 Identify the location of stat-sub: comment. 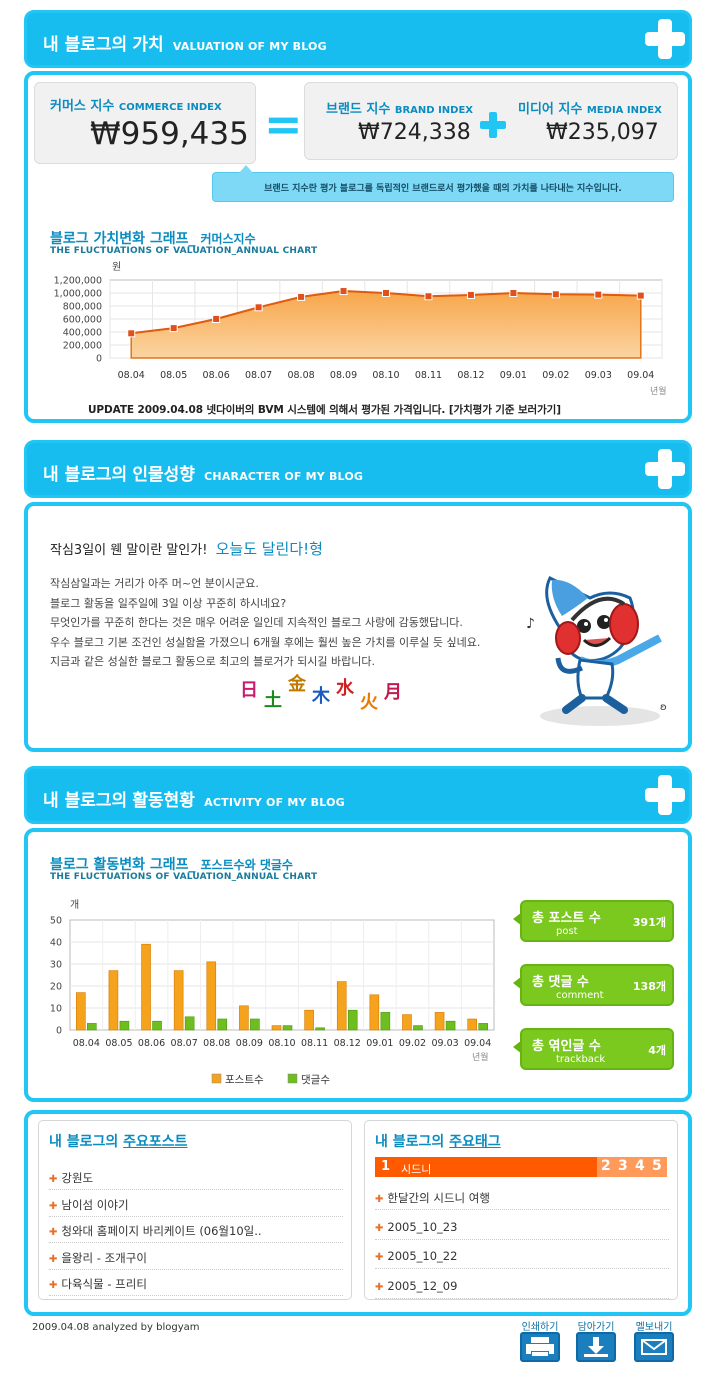
(580, 995).